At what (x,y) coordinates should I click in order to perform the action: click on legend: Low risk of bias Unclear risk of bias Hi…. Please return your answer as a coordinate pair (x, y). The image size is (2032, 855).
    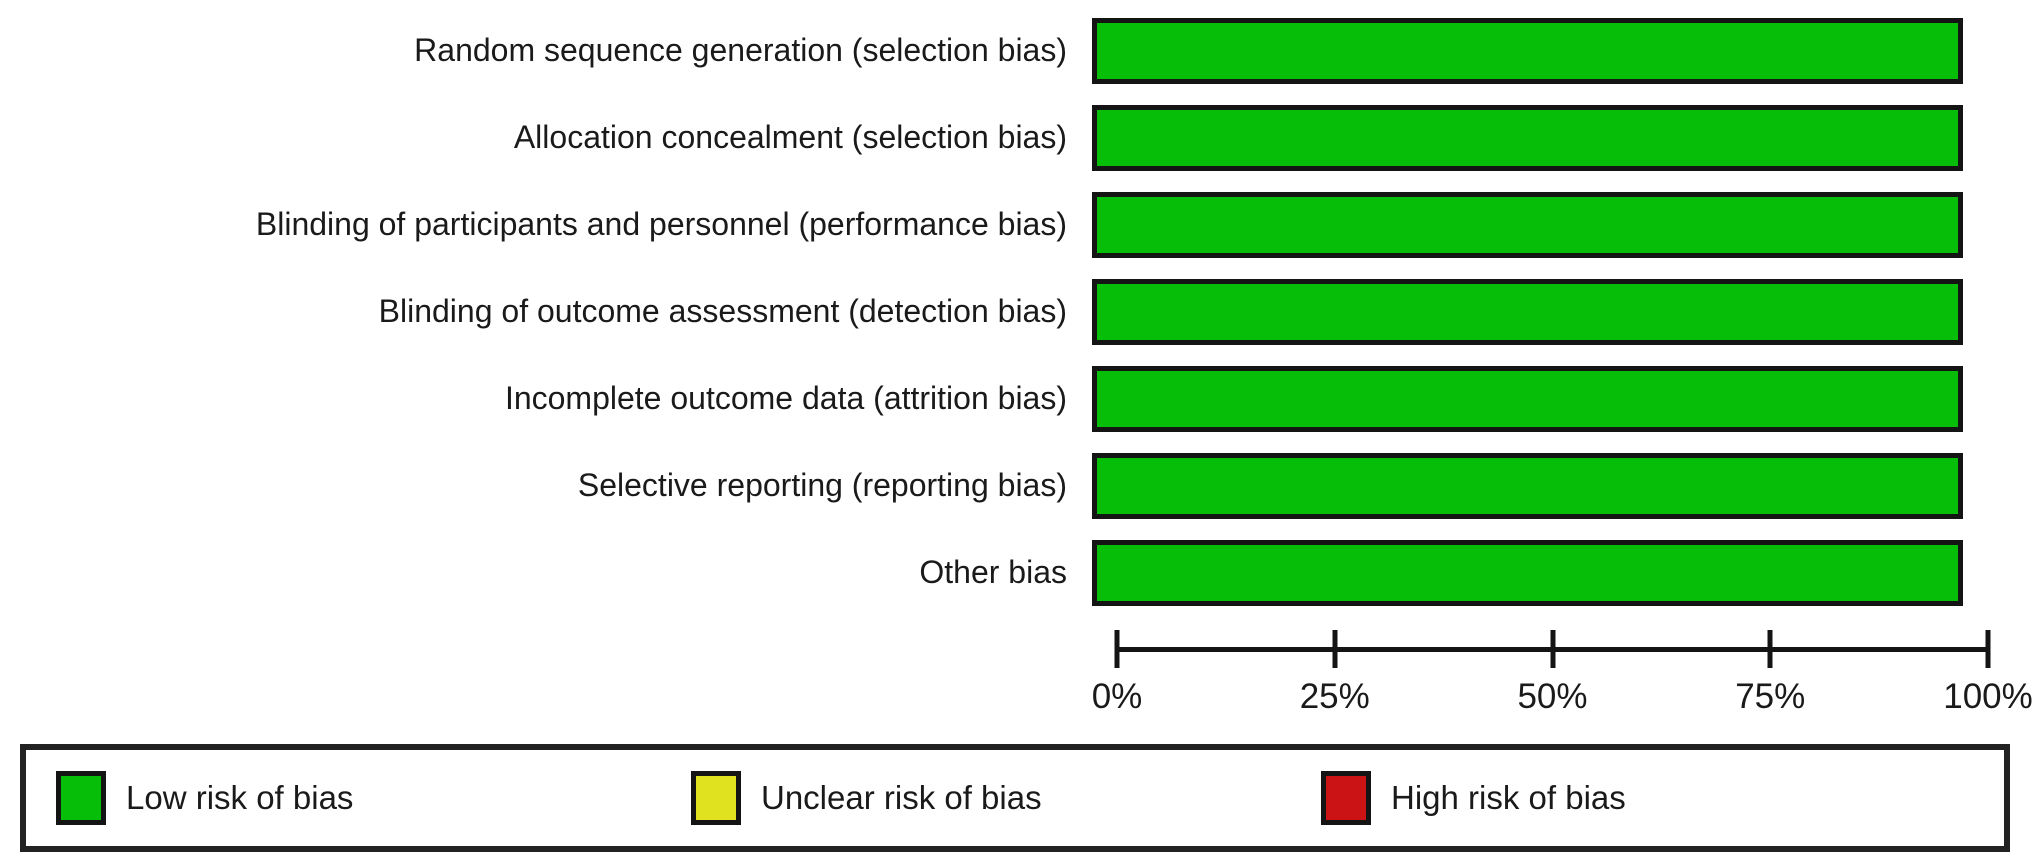
    Looking at the image, I should click on (1015, 798).